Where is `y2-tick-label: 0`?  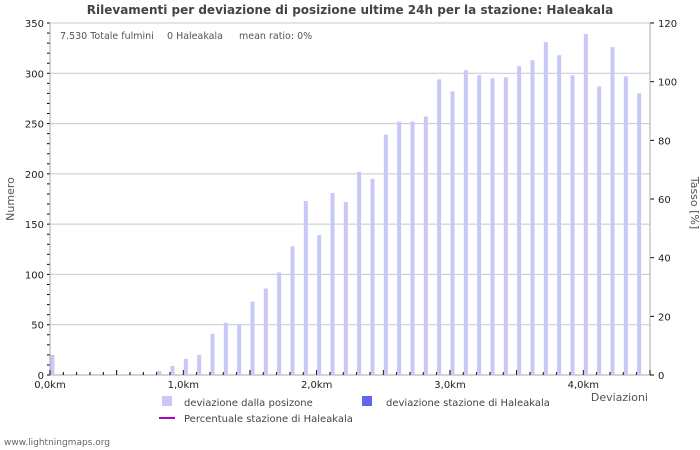
y2-tick-label: 0 is located at coordinates (661, 376).